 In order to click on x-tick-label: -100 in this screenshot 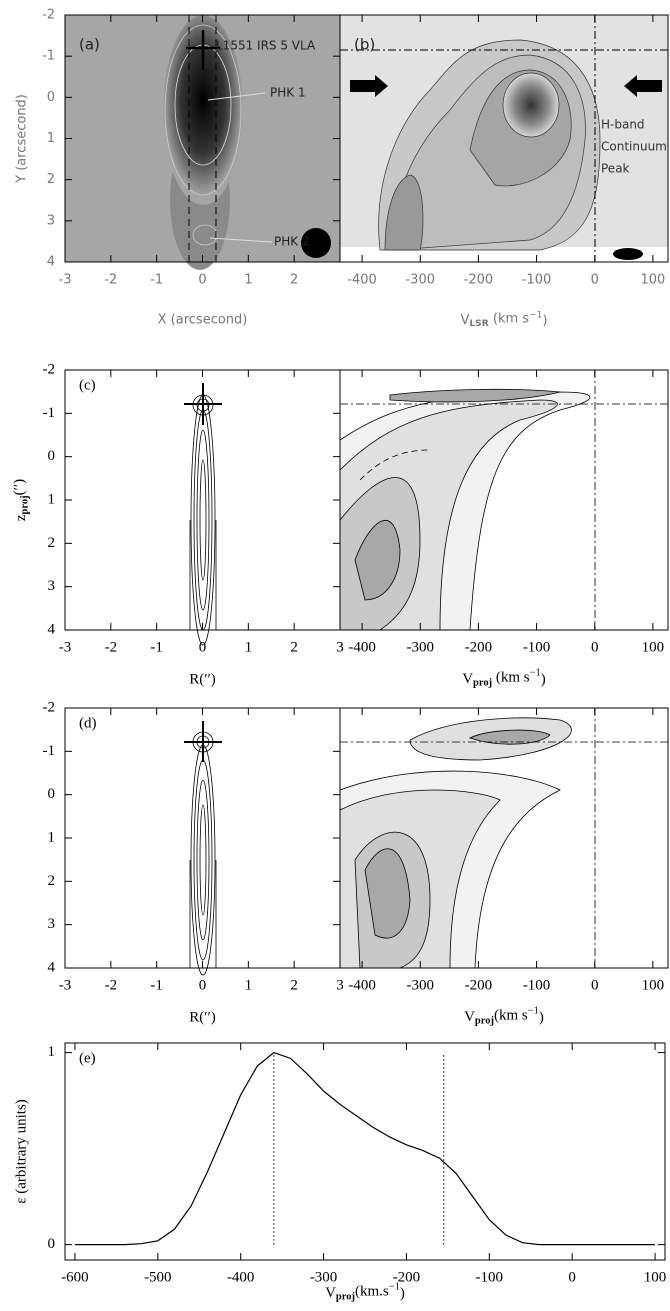, I will do `click(537, 280)`.